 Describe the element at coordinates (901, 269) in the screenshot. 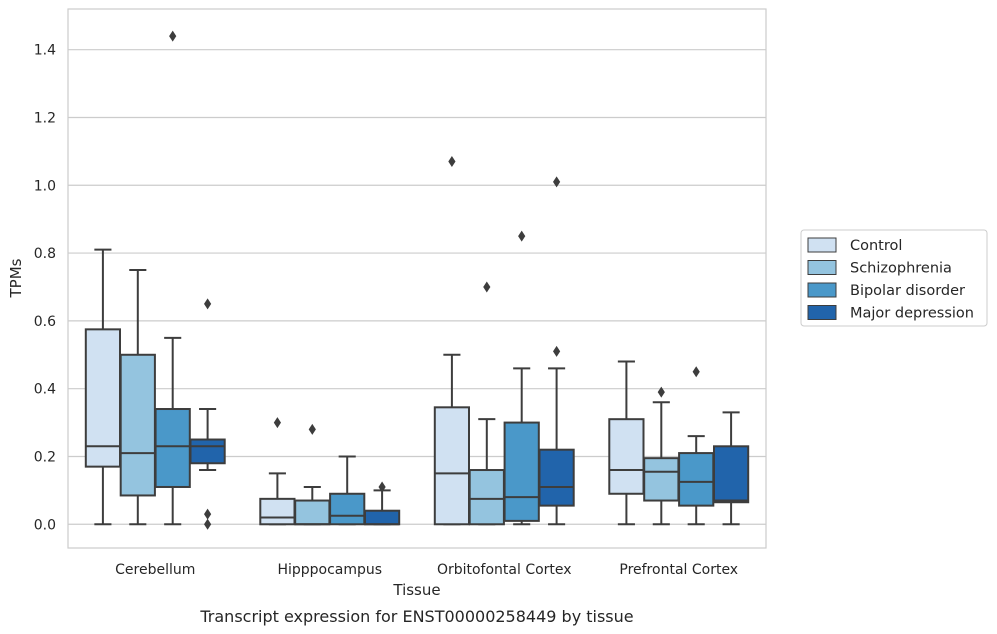

I see `legend-label: Schizophrenia` at that location.